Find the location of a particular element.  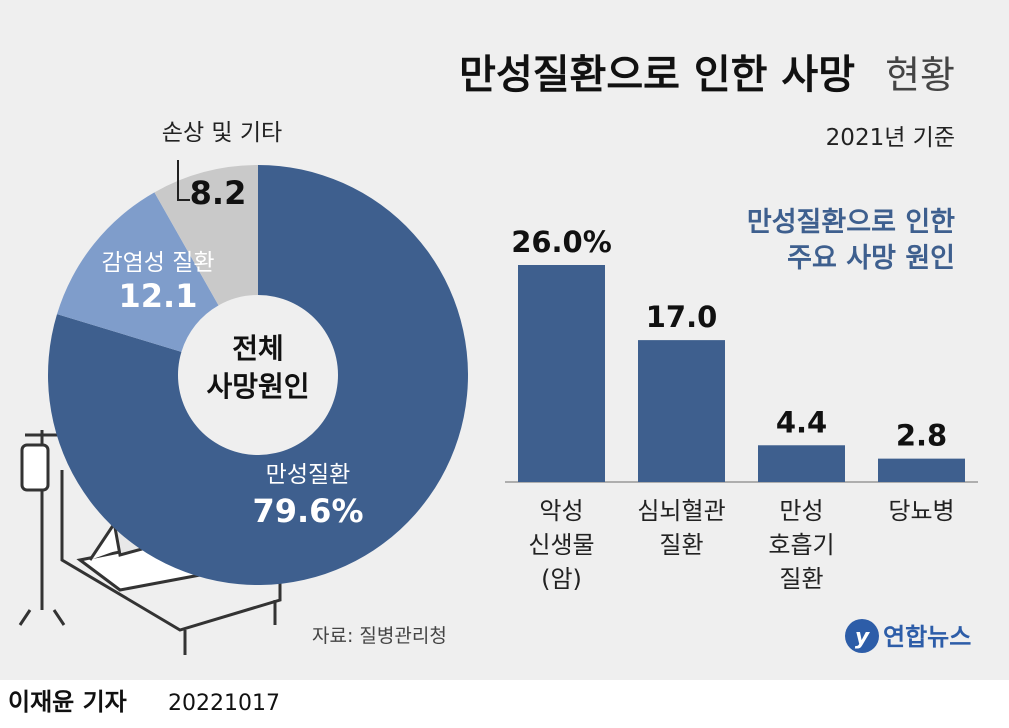

title: 만성질환으로 인한 사망 is located at coordinates (657, 75).